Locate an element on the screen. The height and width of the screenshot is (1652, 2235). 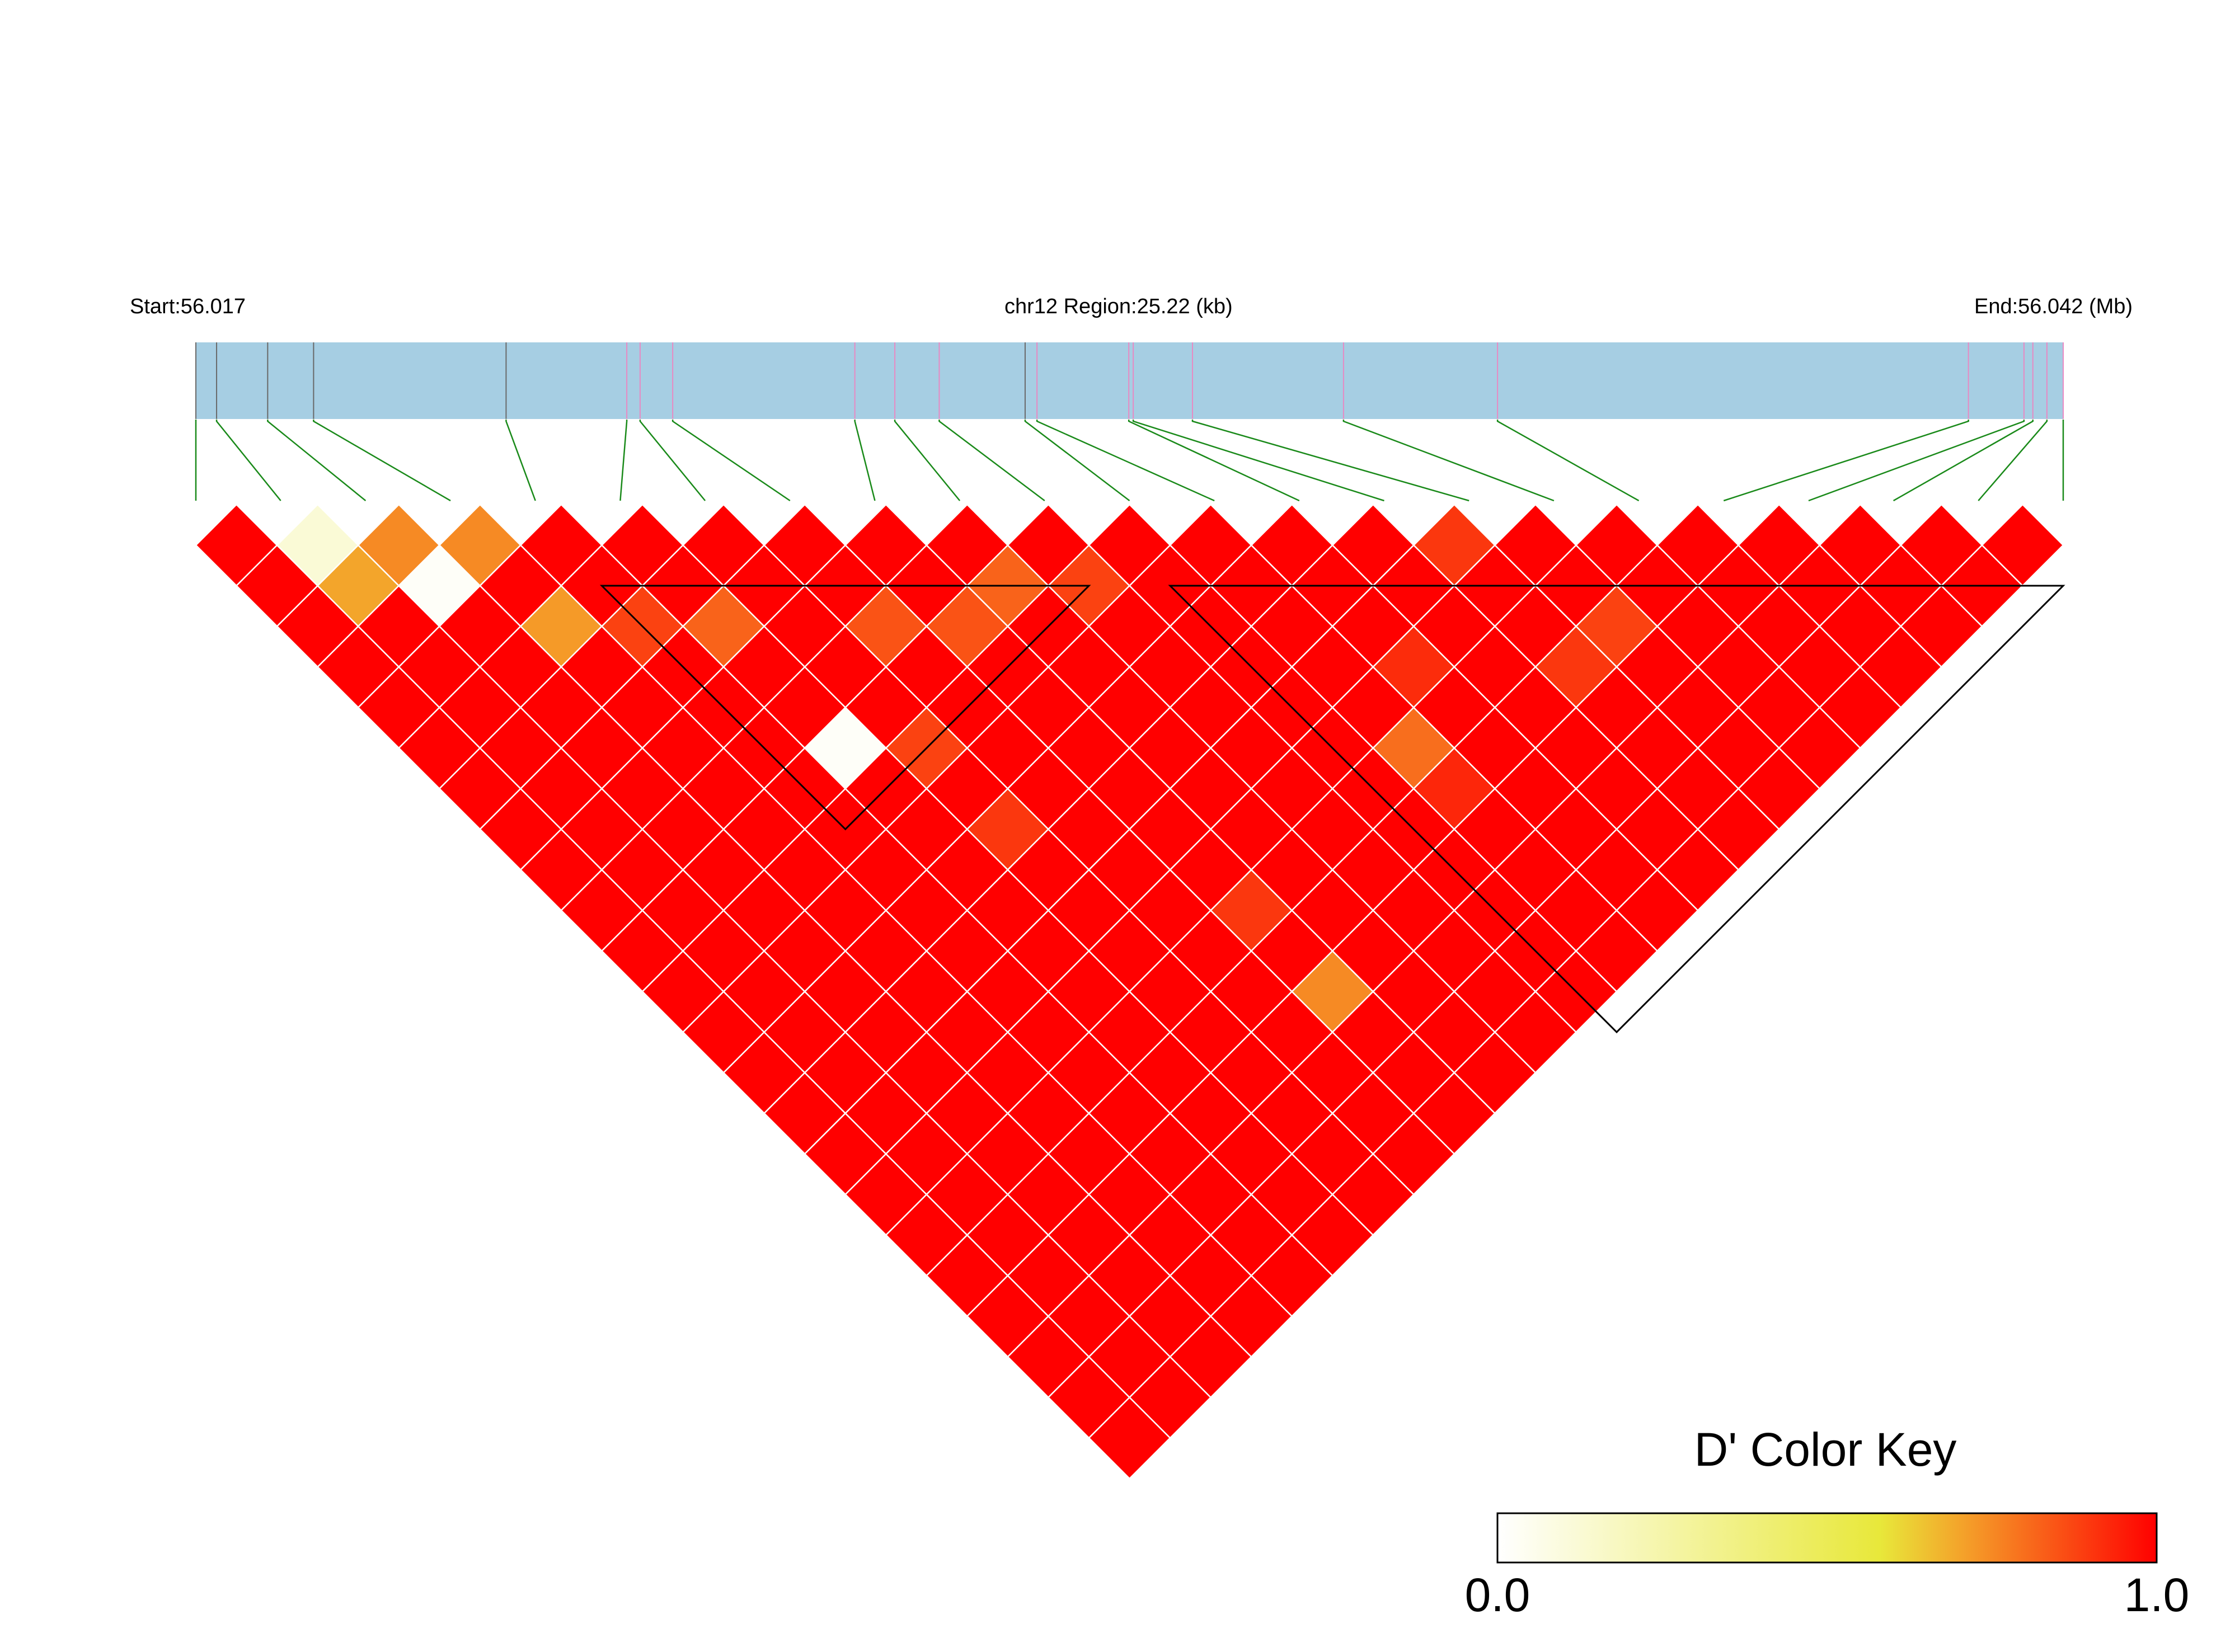
color-key-bar is located at coordinates (1827, 1538).